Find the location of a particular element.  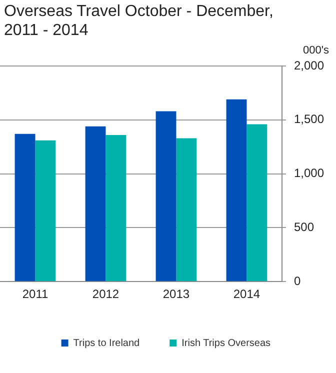

y-tick-label: 1,000 is located at coordinates (309, 173).